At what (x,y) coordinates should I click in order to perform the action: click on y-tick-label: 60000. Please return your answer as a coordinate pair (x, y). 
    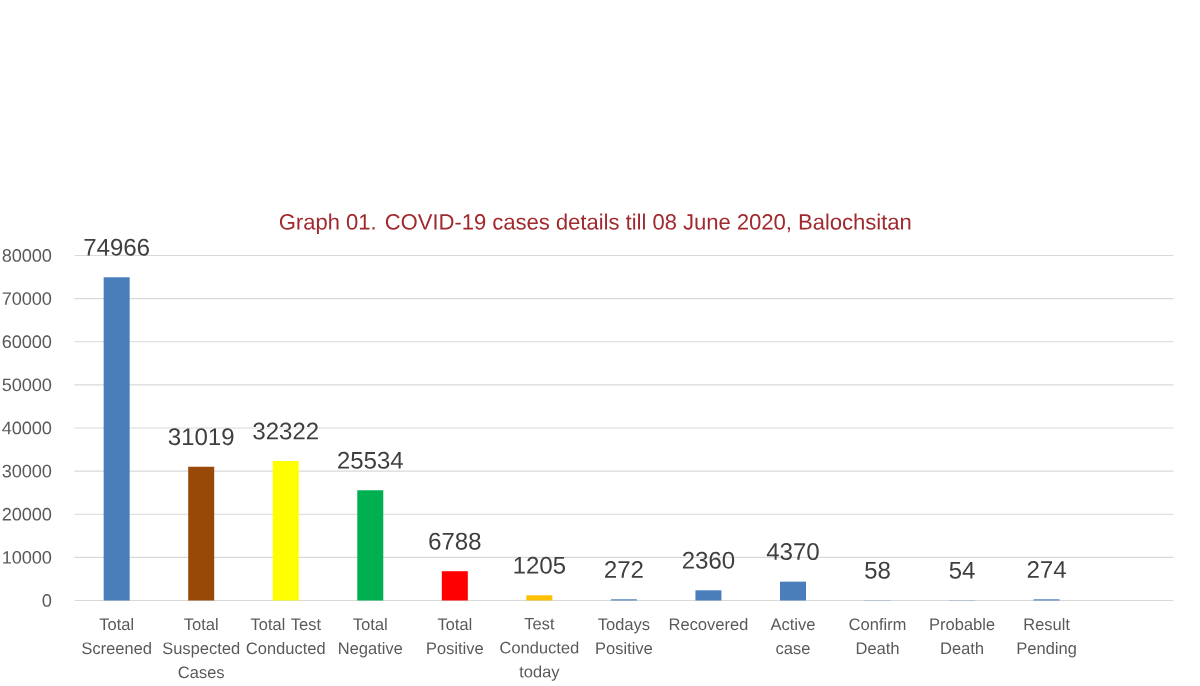
    Looking at the image, I should click on (27, 342).